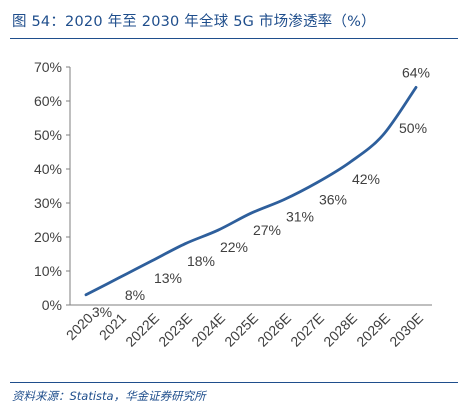 This screenshot has width=468, height=404. Describe the element at coordinates (274, 330) in the screenshot. I see `x-tick-label: 2026E` at that location.